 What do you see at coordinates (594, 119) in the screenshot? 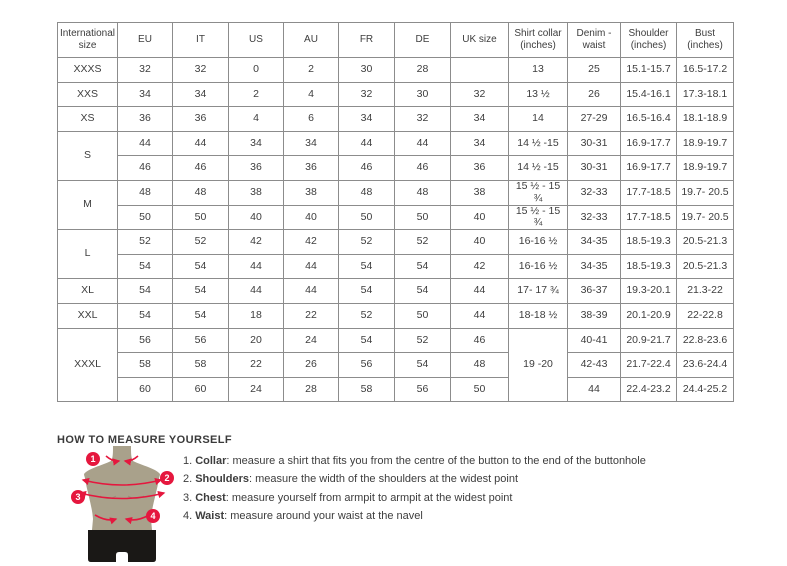
I see `table-cell: 27-29` at bounding box center [594, 119].